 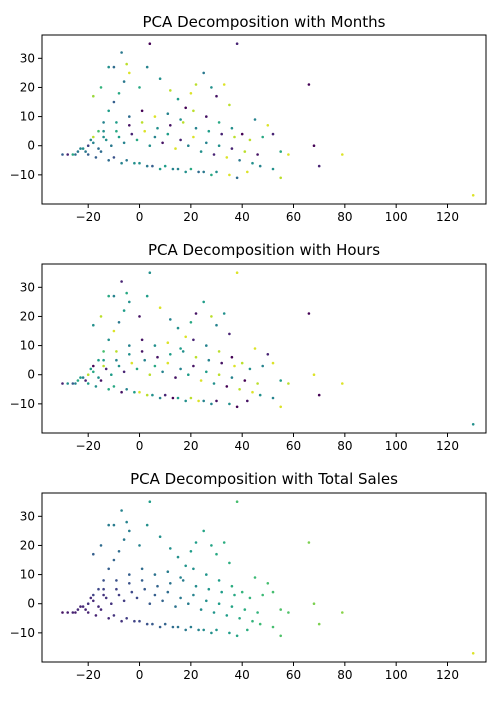 I want to click on chart-title: PCA Decomposition with Hours, so click(x=264, y=250).